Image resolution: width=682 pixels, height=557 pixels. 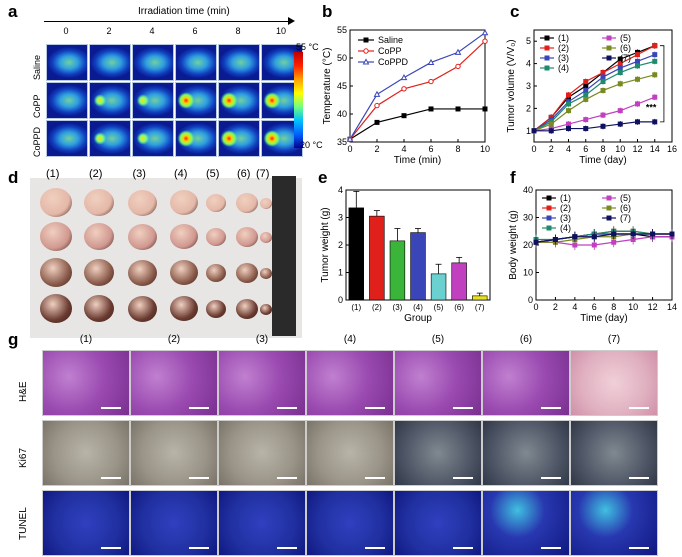 I want to click on plot-frame, so click(x=604, y=245).